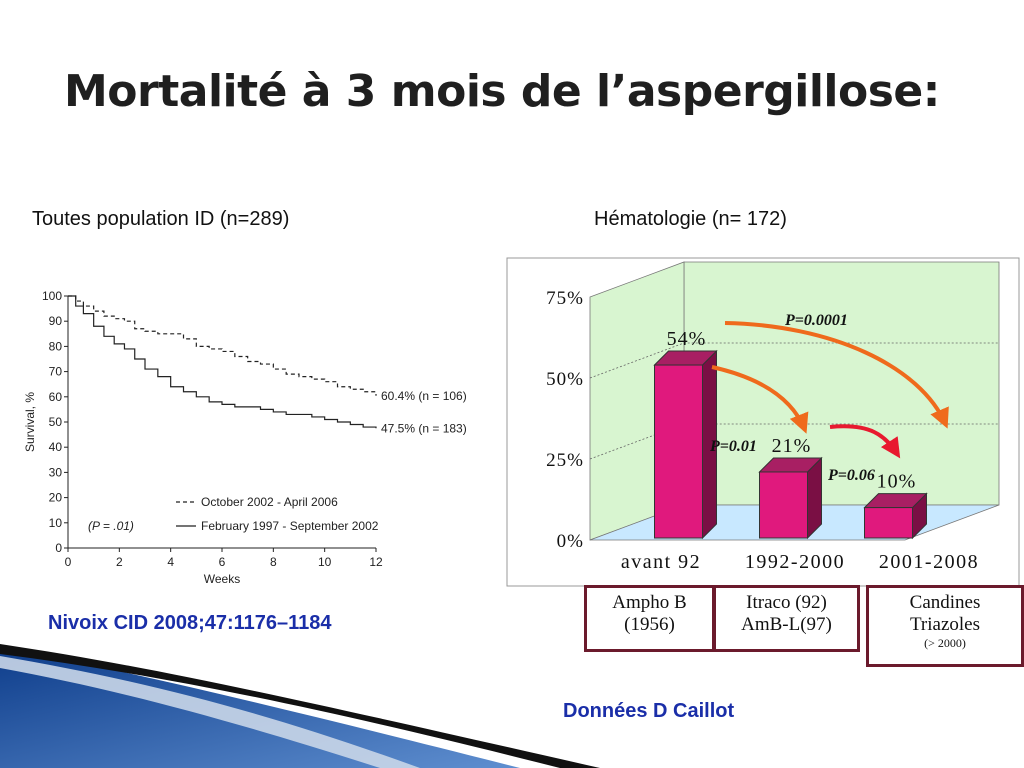 The height and width of the screenshot is (768, 1024). Describe the element at coordinates (424, 428) in the screenshot. I see `survival-series-end-label: 47.5% (n = 183)` at that location.